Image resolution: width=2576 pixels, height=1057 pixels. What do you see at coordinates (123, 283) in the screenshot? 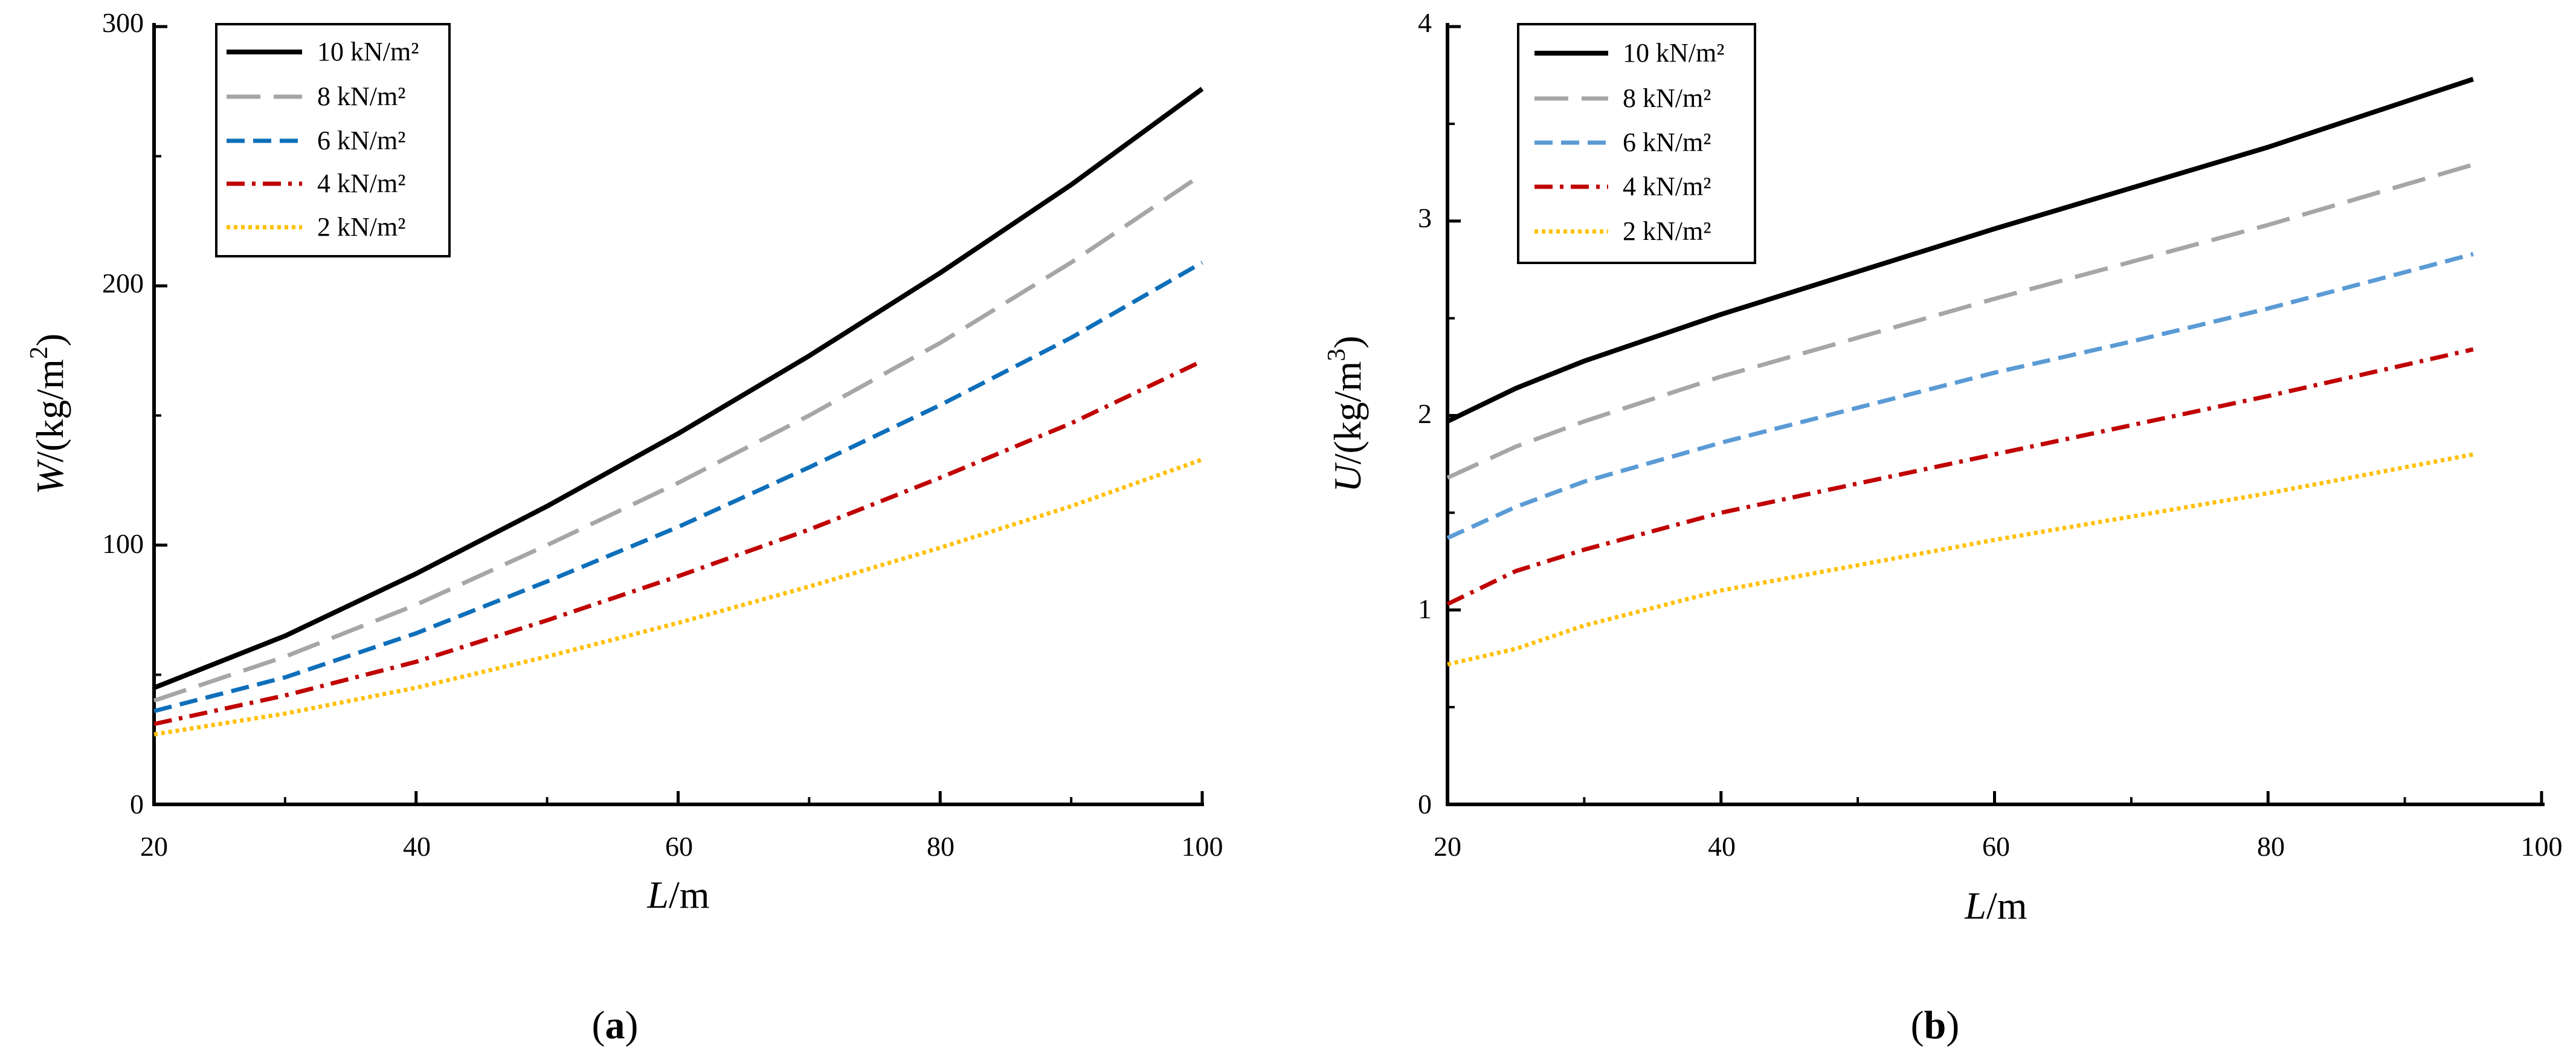
I see `y-tick-label: 200` at bounding box center [123, 283].